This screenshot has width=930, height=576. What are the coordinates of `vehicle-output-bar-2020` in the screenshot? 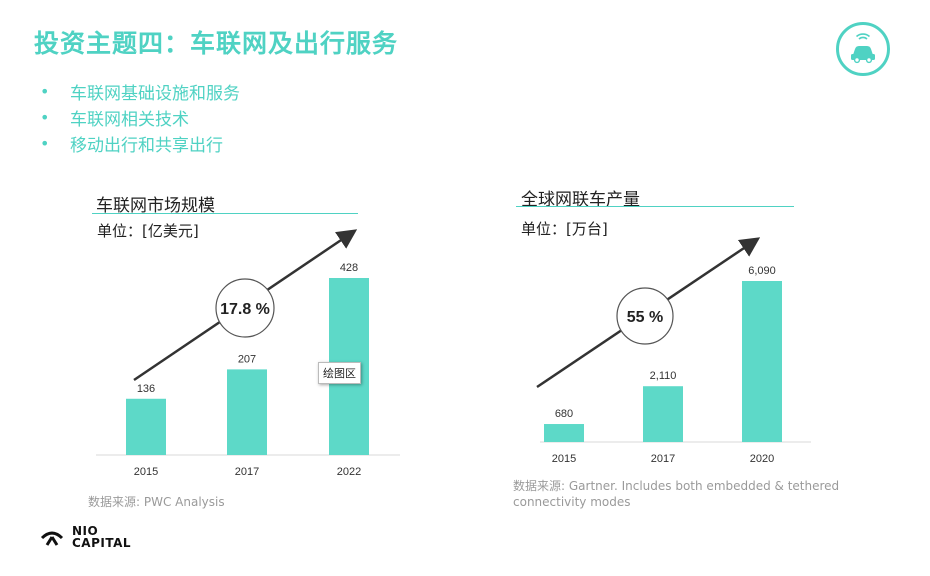 It's located at (762, 361).